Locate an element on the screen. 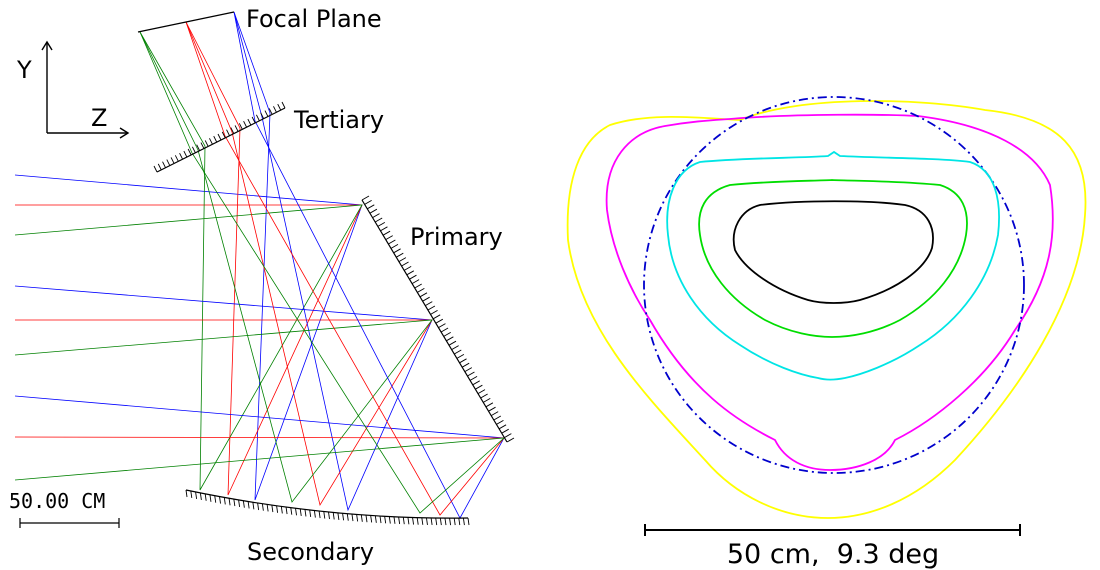  left-scale-bar: 50.00 CM is located at coordinates (64, 508).